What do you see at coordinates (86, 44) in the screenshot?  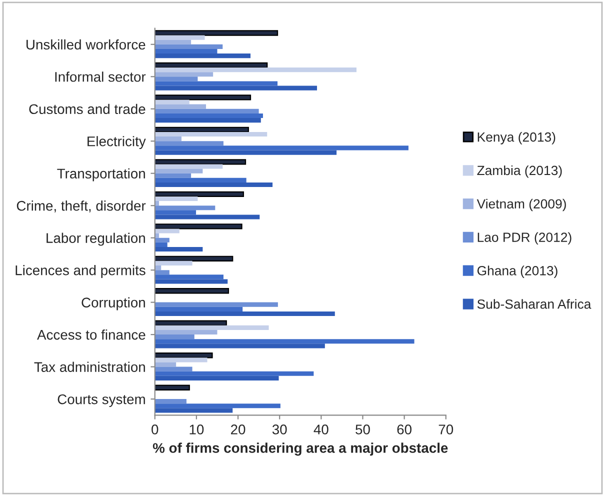 I see `y-tick-label: Unskilled workforce` at bounding box center [86, 44].